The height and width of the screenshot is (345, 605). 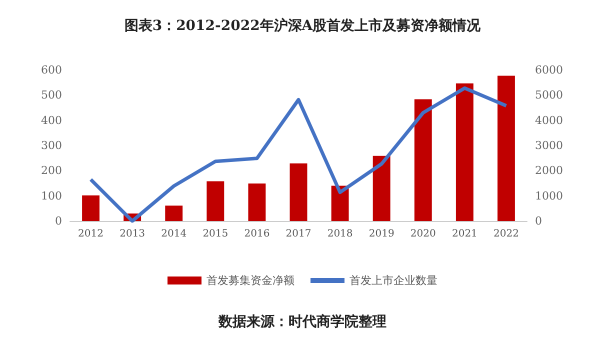 What do you see at coordinates (51, 95) in the screenshot?
I see `y-tick-label: 500` at bounding box center [51, 95].